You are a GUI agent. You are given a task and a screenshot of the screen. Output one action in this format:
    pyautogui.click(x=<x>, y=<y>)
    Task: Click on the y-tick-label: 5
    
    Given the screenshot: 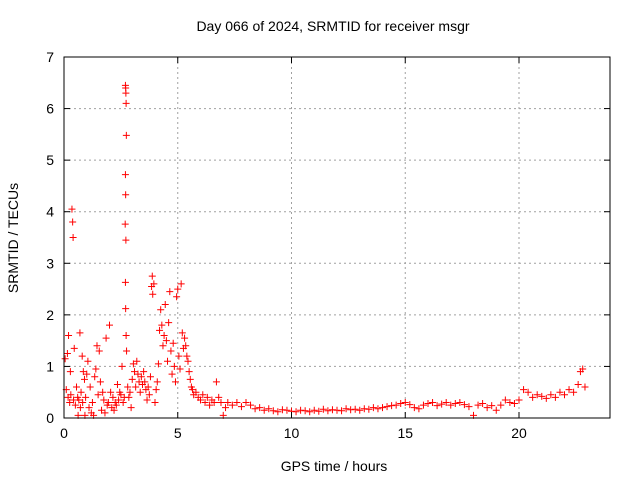 What is the action you would take?
    pyautogui.click(x=50, y=160)
    